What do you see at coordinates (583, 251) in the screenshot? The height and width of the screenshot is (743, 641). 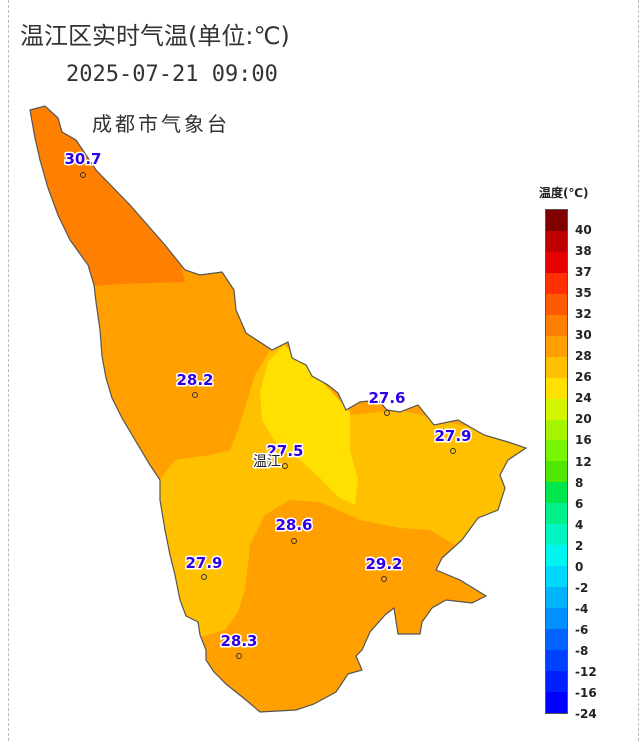 I see `legend-tick-label: 38` at bounding box center [583, 251].